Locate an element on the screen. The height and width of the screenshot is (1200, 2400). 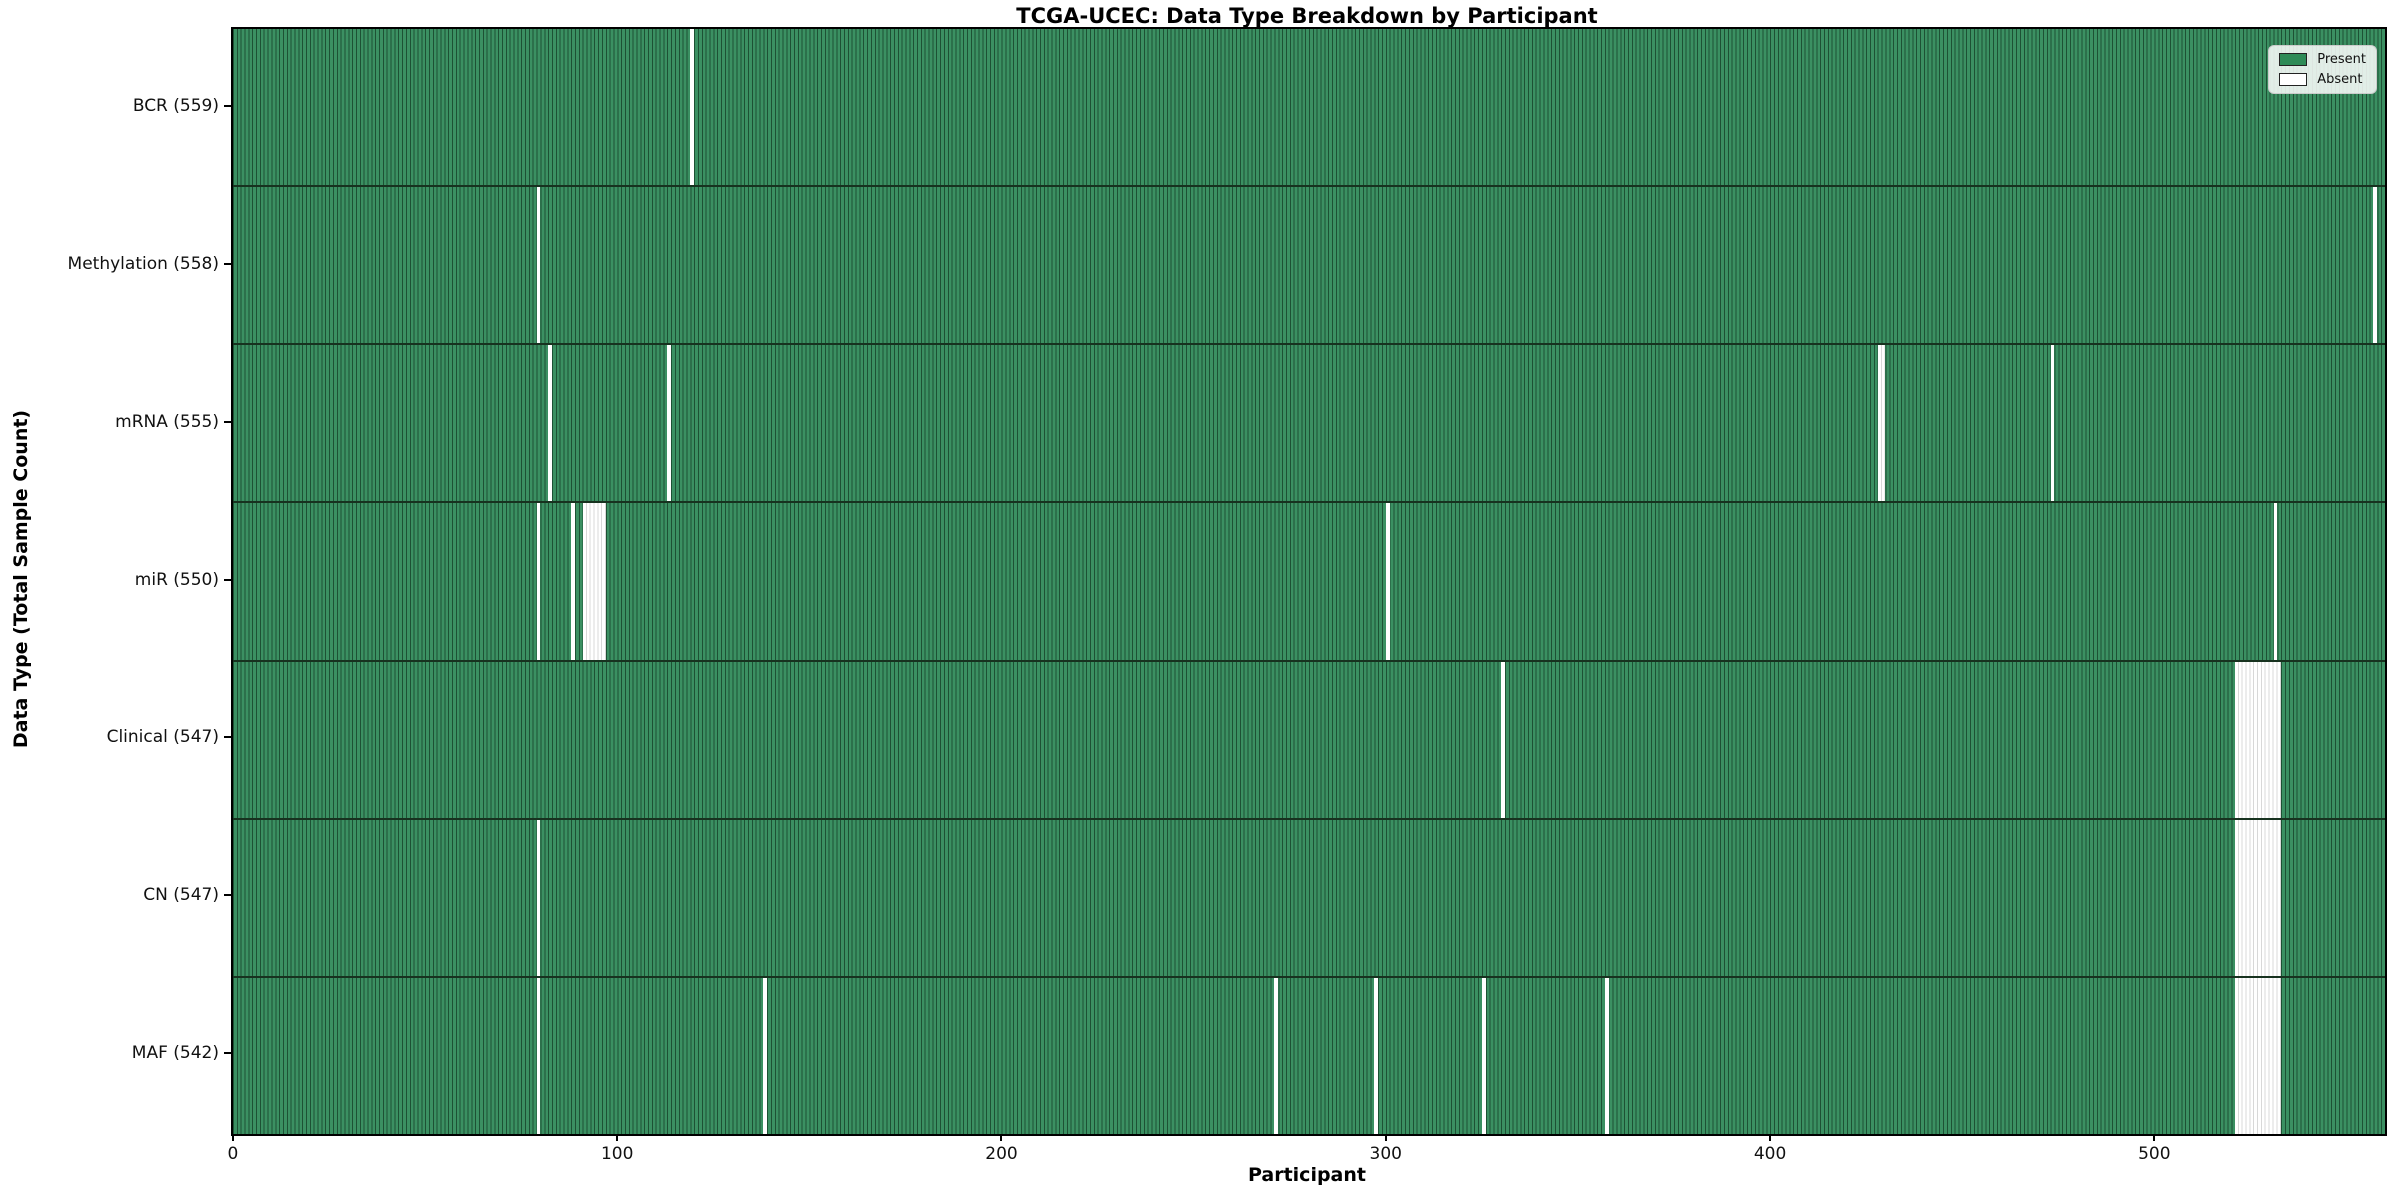
y-tick-label: Clinical (547) is located at coordinates (162, 737).